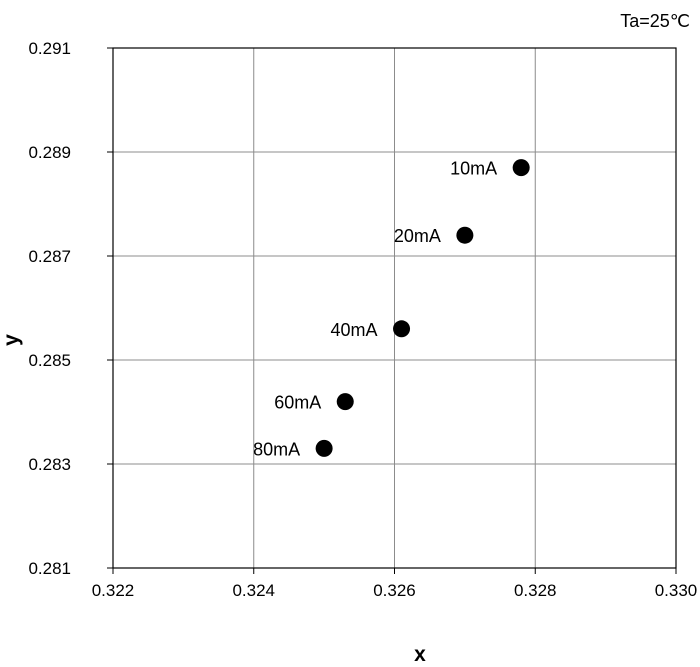  What do you see at coordinates (417, 236) in the screenshot?
I see `point-label: 20mA` at bounding box center [417, 236].